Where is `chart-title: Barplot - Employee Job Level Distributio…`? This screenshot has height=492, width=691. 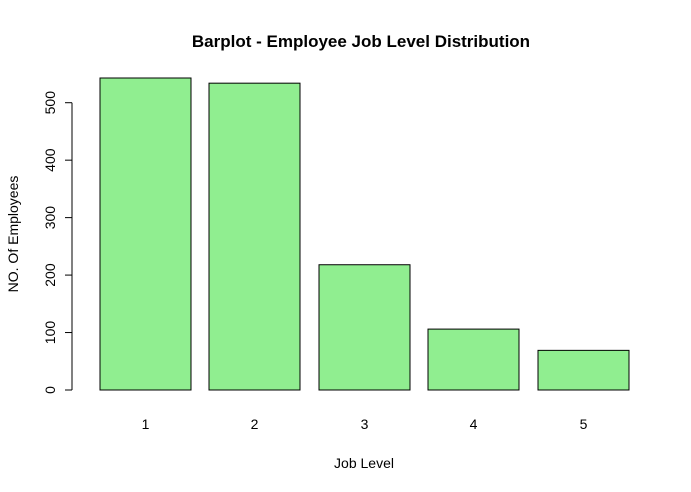 chart-title: Barplot - Employee Job Level Distributio… is located at coordinates (361, 41).